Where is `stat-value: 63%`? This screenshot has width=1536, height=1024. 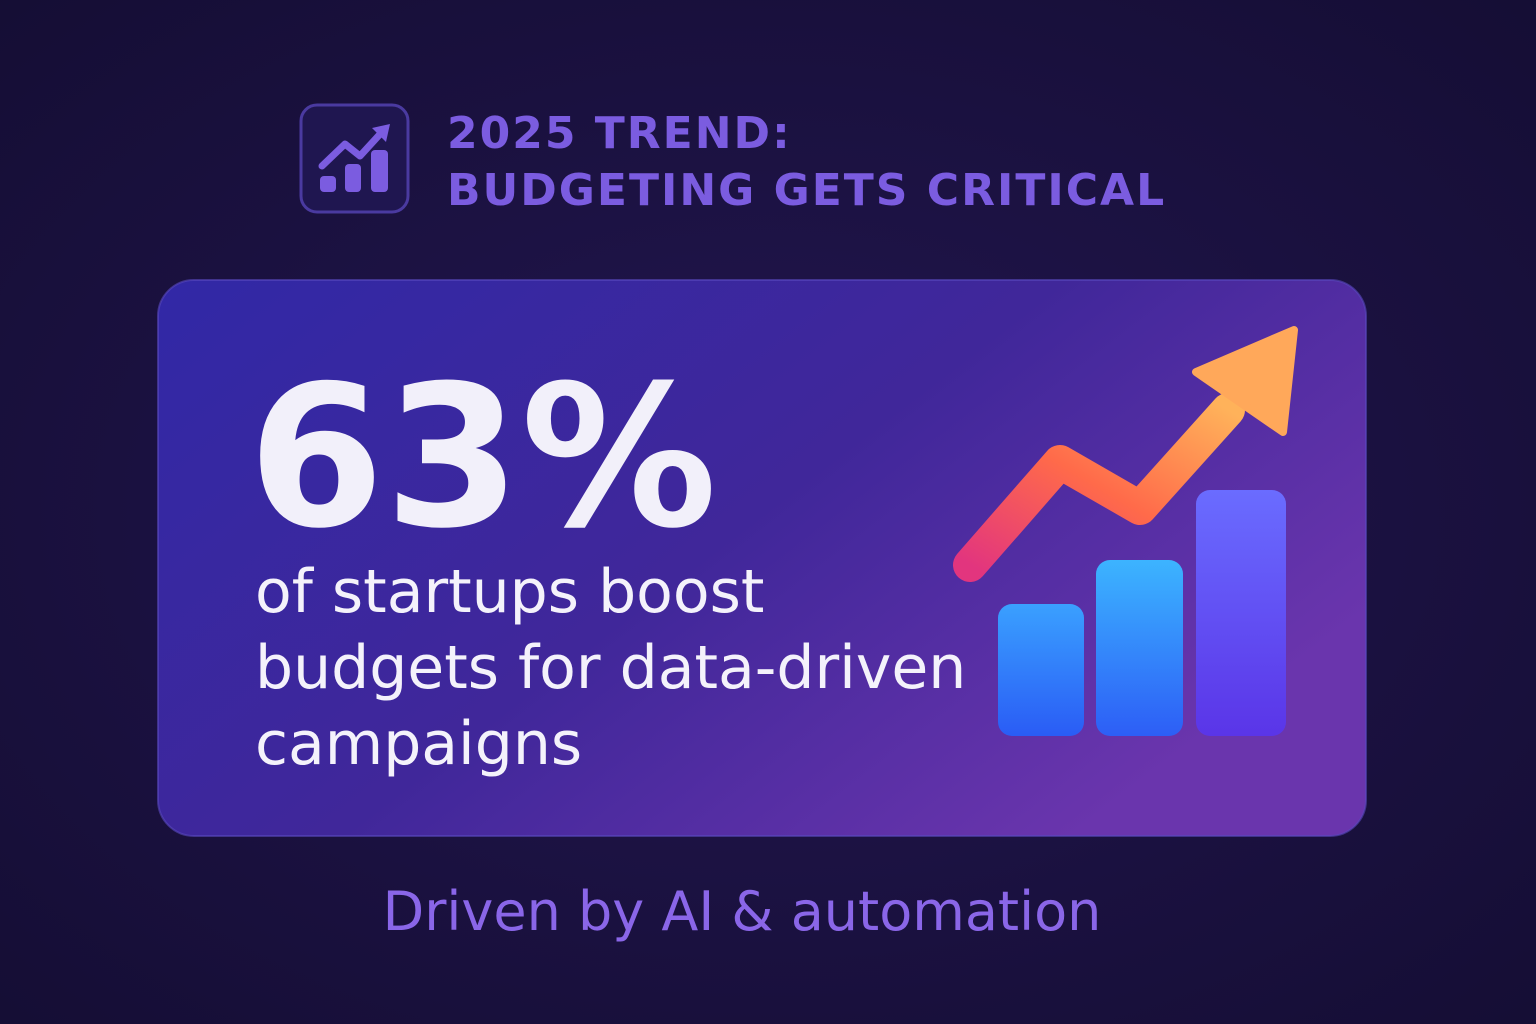
stat-value: 63% is located at coordinates (482, 458).